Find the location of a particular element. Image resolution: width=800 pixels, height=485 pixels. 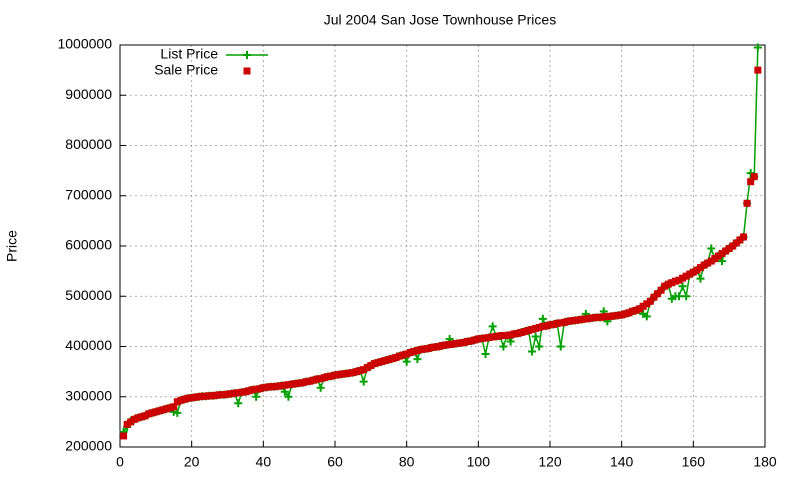

chart-title: Jul 2004 San Jose Townhouse Prices is located at coordinates (440, 20).